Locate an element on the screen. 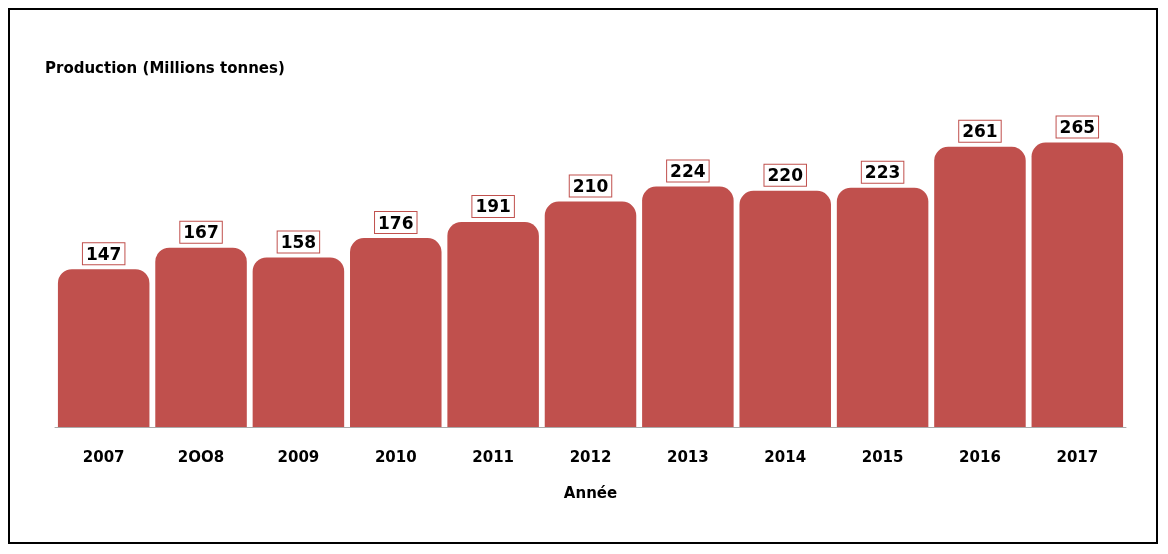 This screenshot has width=1168, height=554. data-label: 147 is located at coordinates (103, 253).